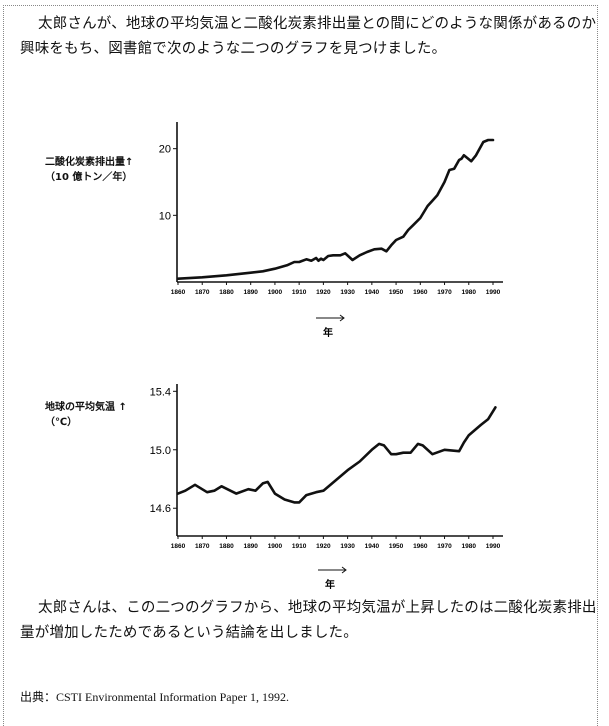 The height and width of the screenshot is (726, 609). What do you see at coordinates (250, 292) in the screenshot?
I see `chart1-x-tick-label: 1890` at bounding box center [250, 292].